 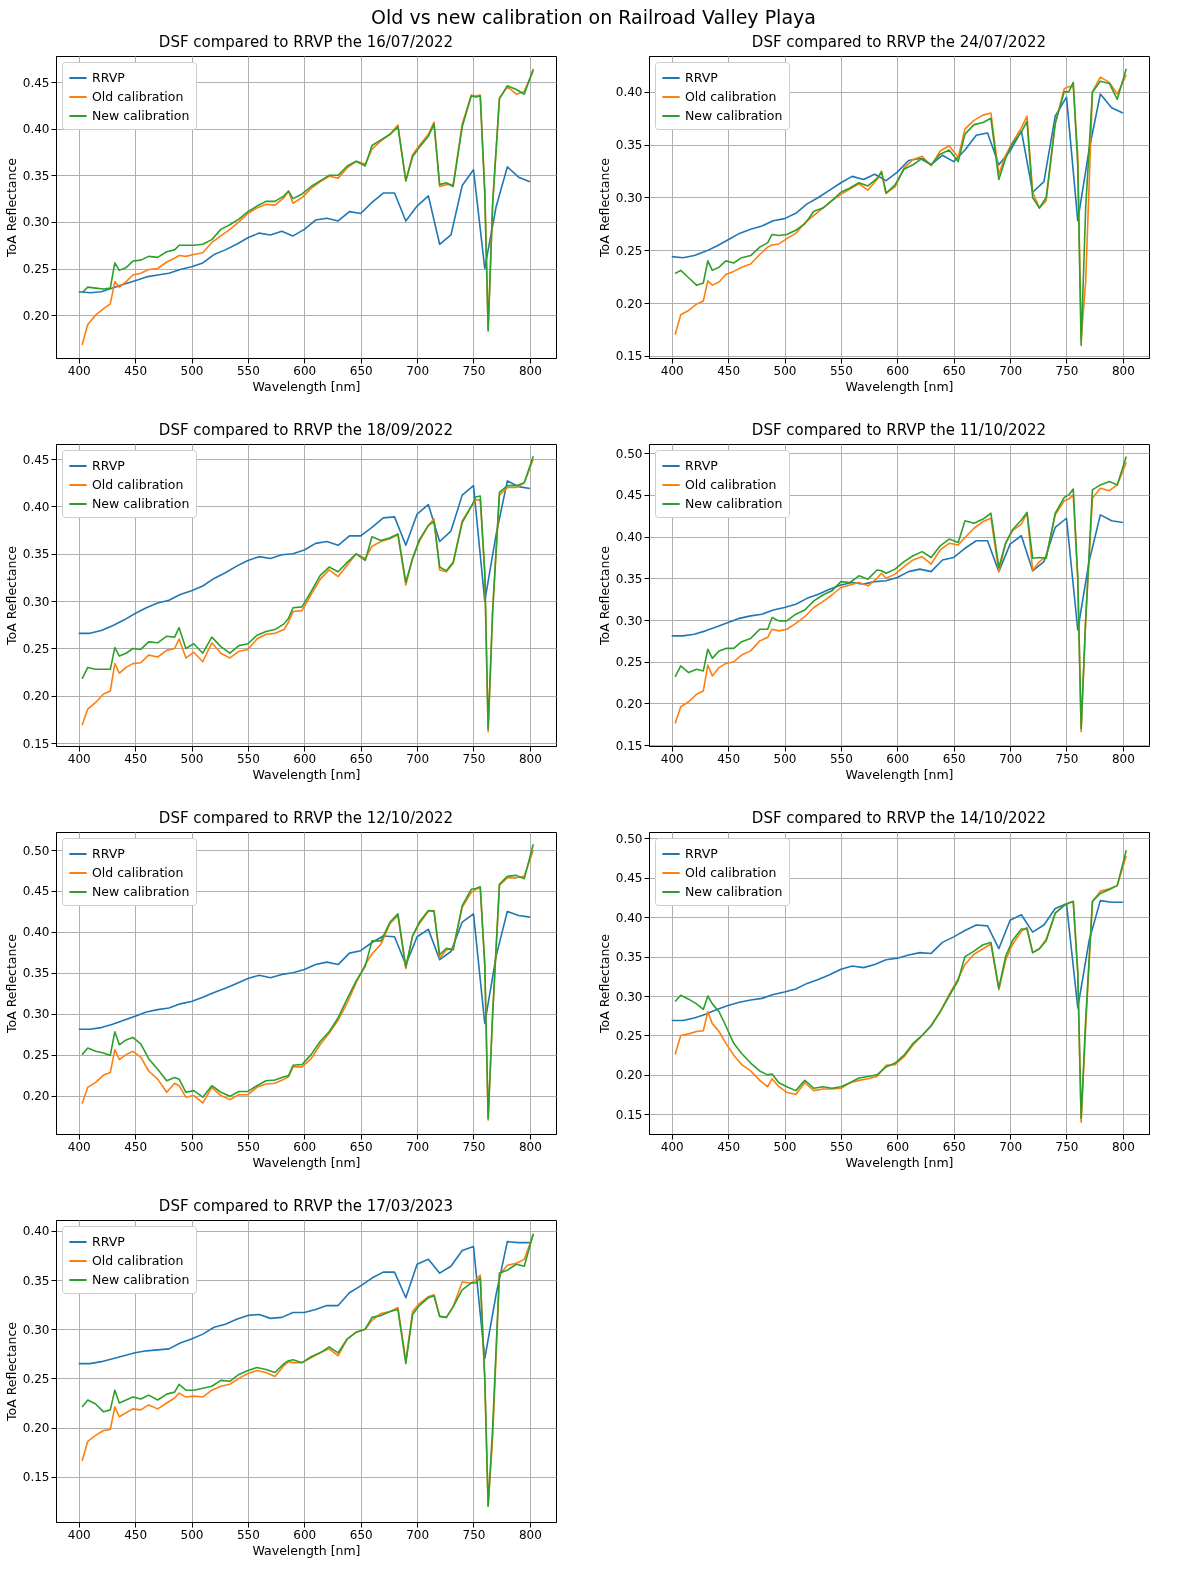 What do you see at coordinates (306, 42) in the screenshot?
I see `chart-title: DSF compared to RRVP the 16/07/2022` at bounding box center [306, 42].